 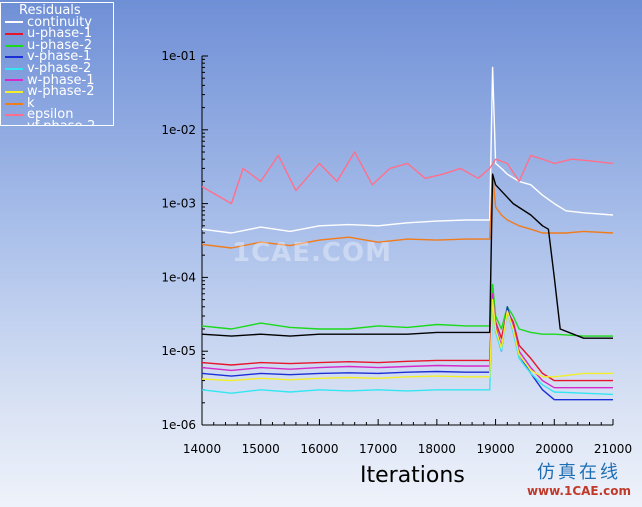 What do you see at coordinates (554, 449) in the screenshot?
I see `x-tick-label: 20000` at bounding box center [554, 449].